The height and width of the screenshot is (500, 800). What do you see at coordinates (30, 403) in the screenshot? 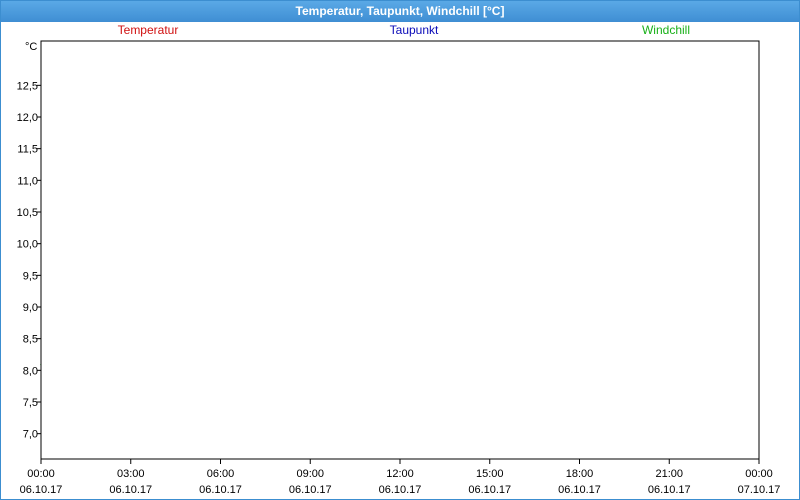
I see `y-tick-label: 7,5` at bounding box center [30, 403].